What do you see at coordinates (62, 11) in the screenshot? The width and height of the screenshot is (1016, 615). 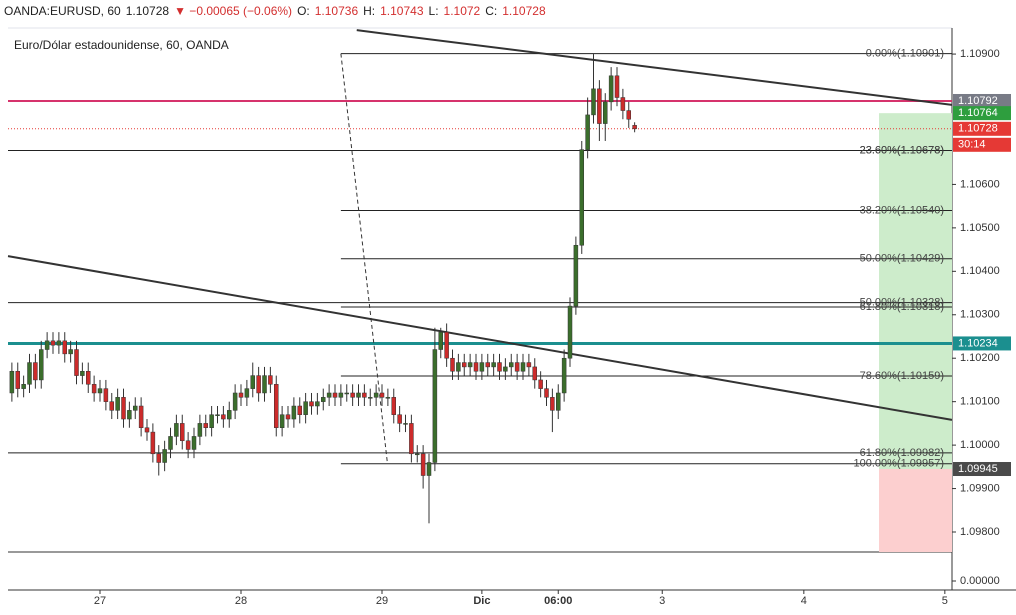 I see `symbol: OANDA:EURUSD, 60` at bounding box center [62, 11].